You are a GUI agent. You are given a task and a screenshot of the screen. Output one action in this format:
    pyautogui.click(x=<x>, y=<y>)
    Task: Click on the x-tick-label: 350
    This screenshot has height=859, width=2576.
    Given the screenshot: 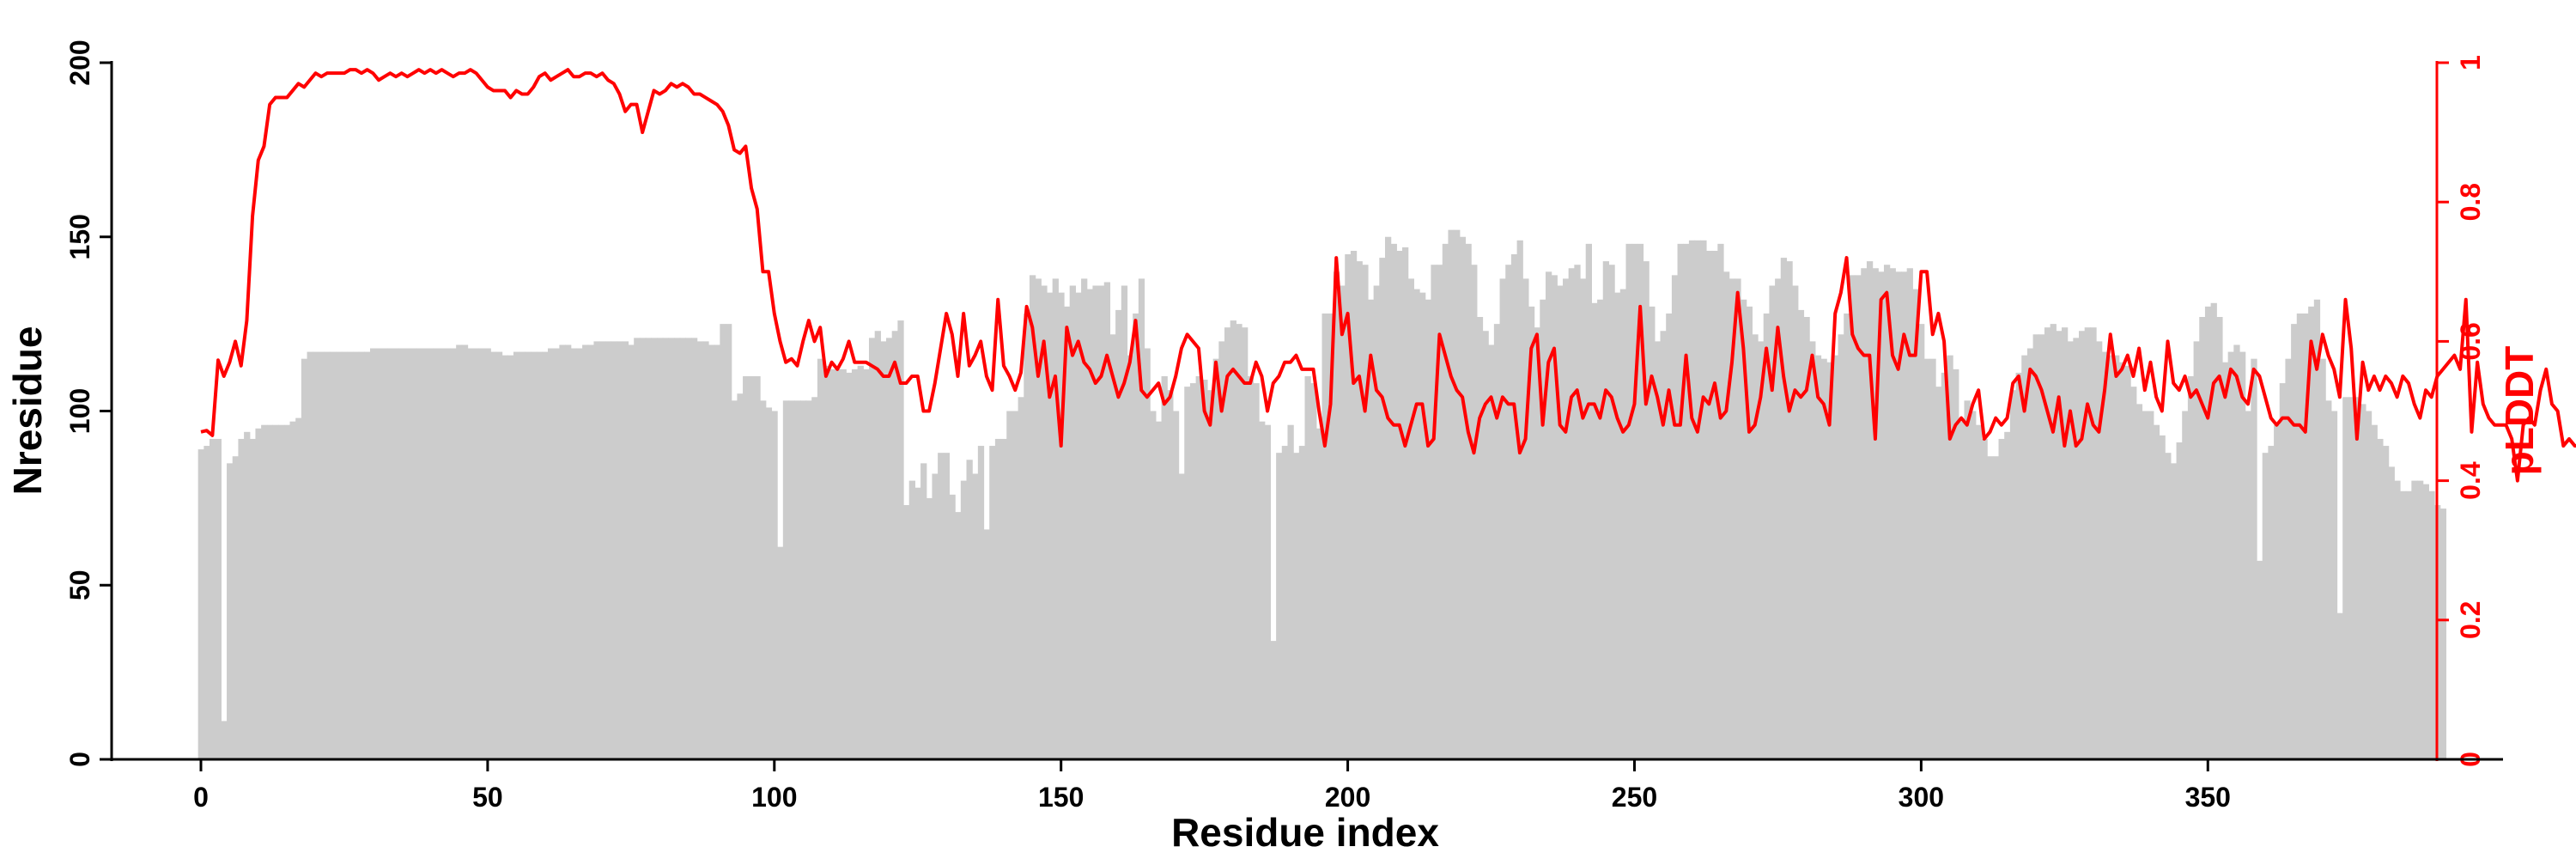 What is the action you would take?
    pyautogui.click(x=2208, y=798)
    